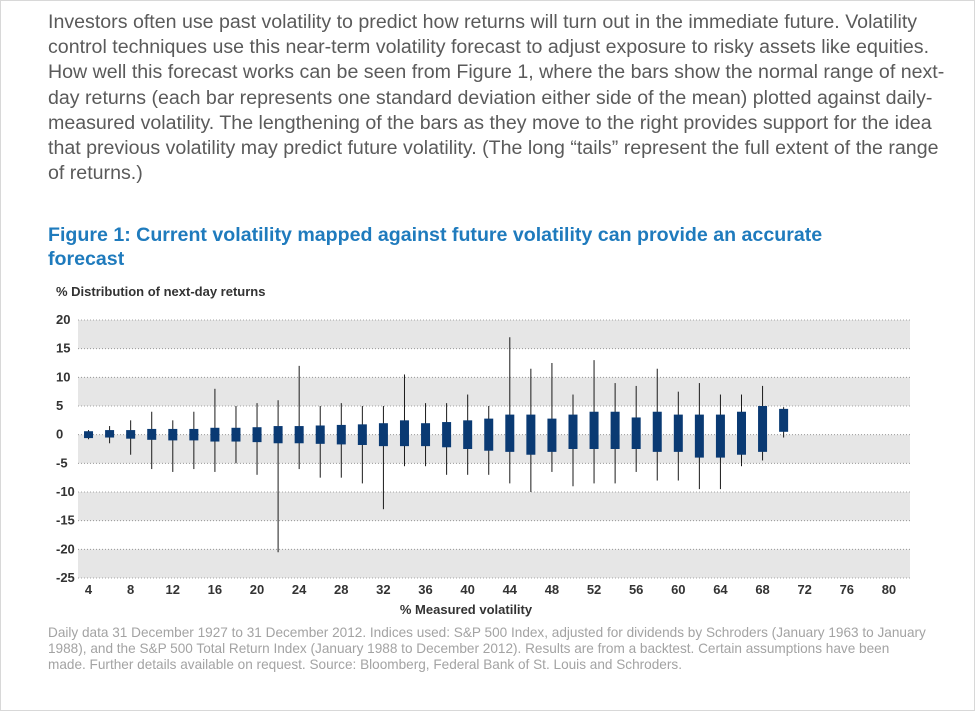  Describe the element at coordinates (65, 577) in the screenshot. I see `y-tick-label: -25` at that location.